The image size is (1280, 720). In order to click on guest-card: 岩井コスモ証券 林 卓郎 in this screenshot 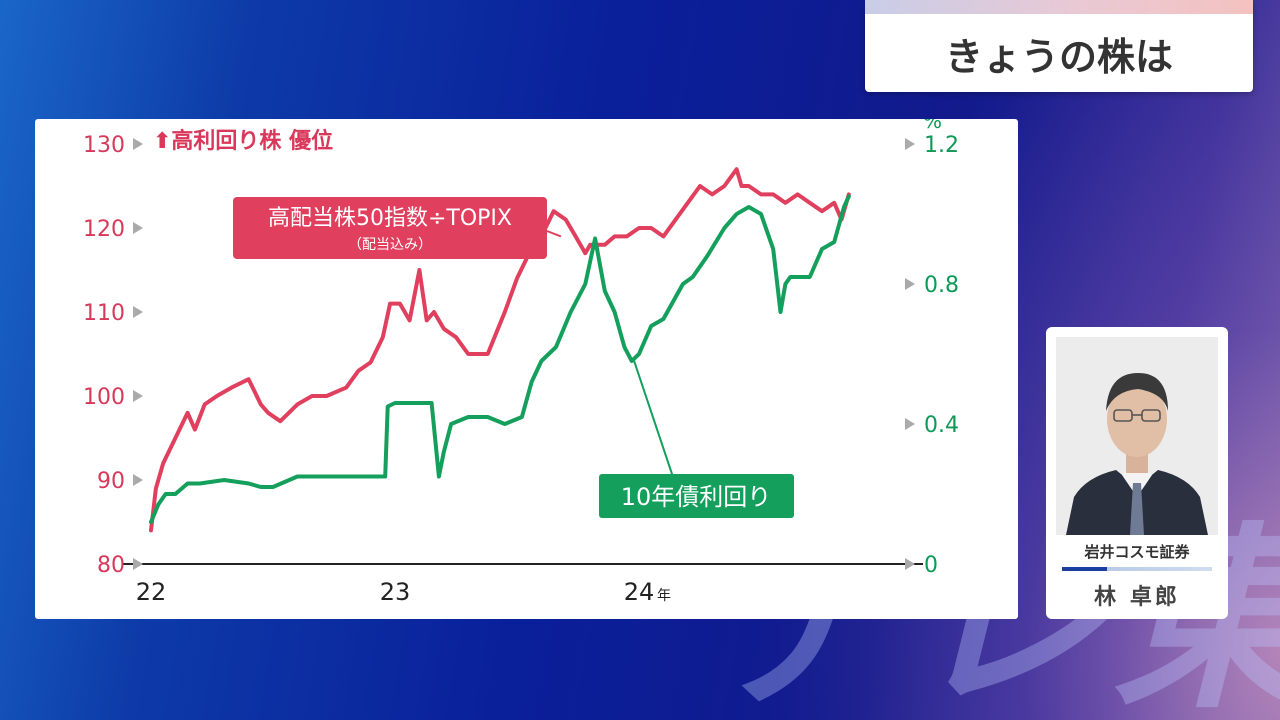, I will do `click(1137, 473)`.